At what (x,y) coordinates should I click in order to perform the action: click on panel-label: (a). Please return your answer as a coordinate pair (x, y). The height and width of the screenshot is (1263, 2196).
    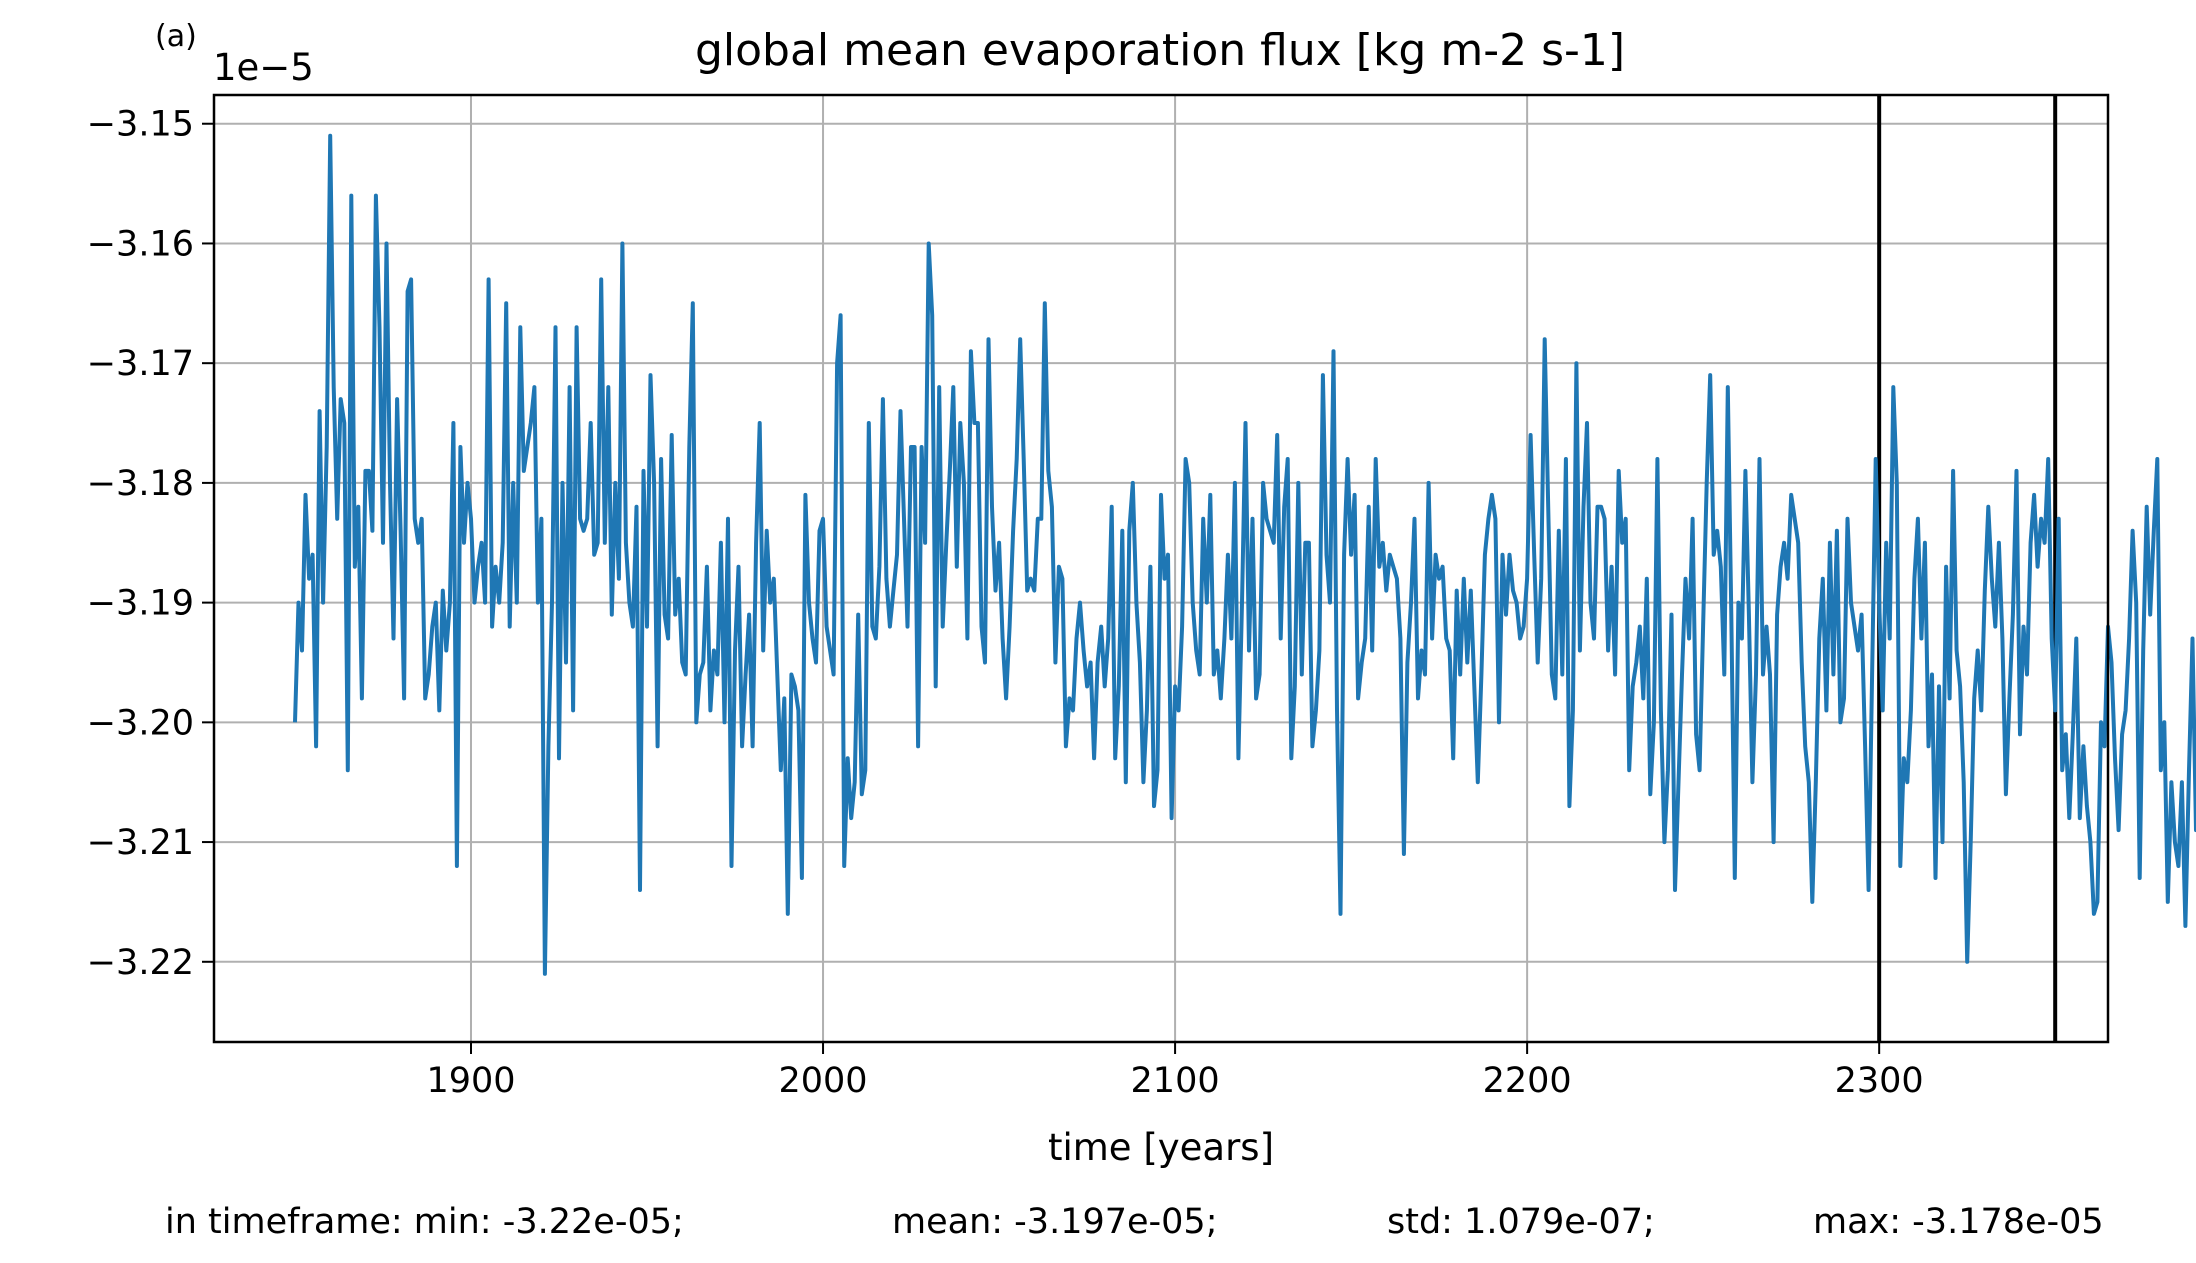
    Looking at the image, I should click on (176, 36).